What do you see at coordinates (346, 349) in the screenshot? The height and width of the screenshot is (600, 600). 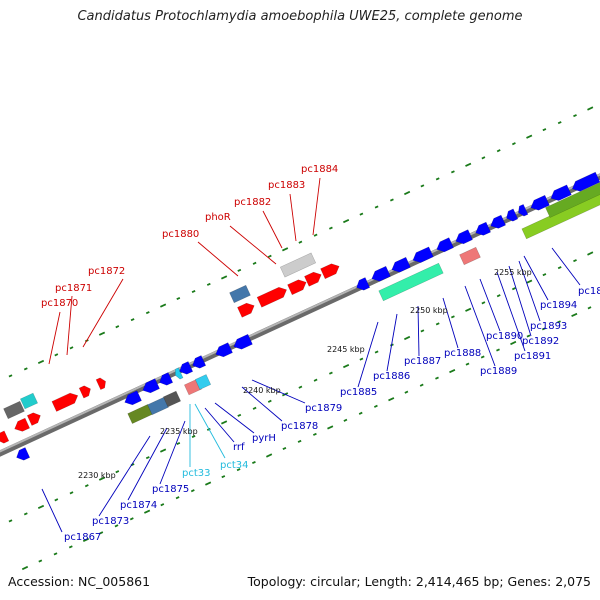 I see `kbp-marker-label: 2245 kbp` at bounding box center [346, 349].